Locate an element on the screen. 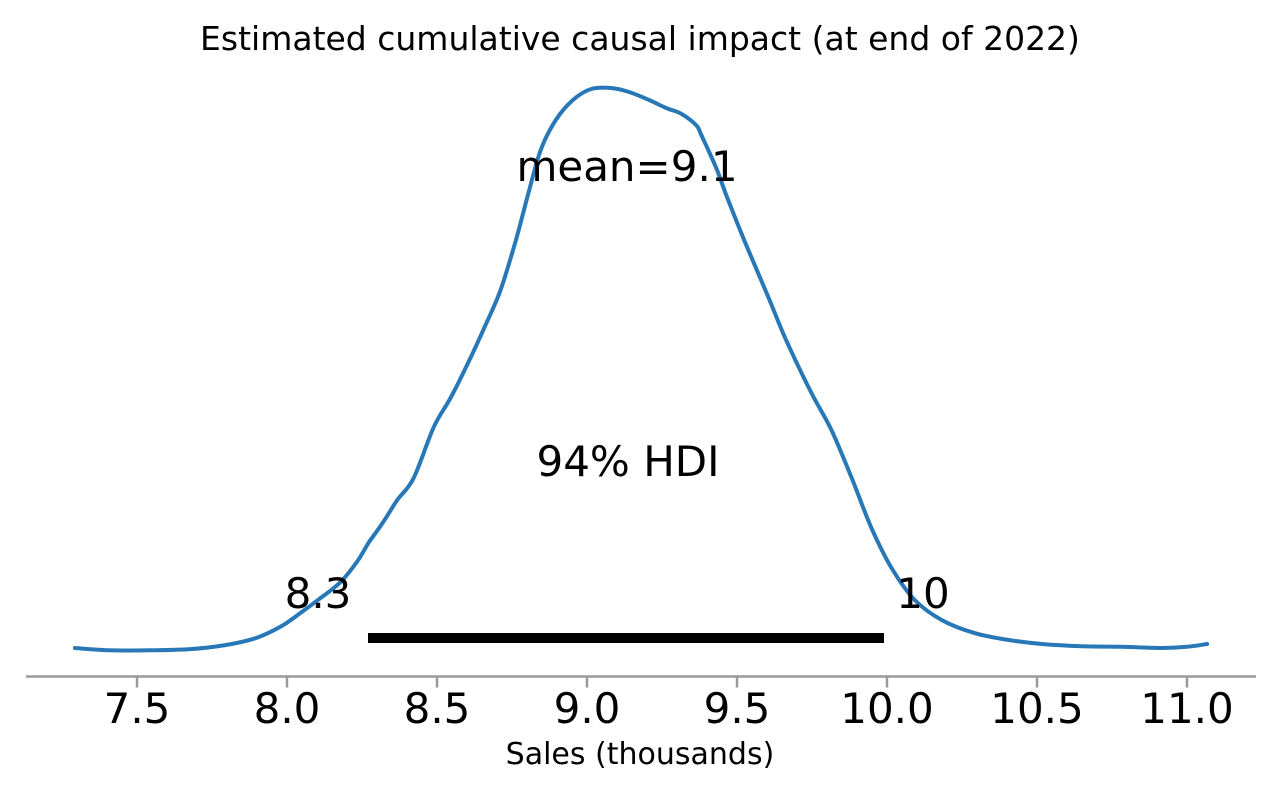  x-tick-label: 11.0 is located at coordinates (1187, 708).